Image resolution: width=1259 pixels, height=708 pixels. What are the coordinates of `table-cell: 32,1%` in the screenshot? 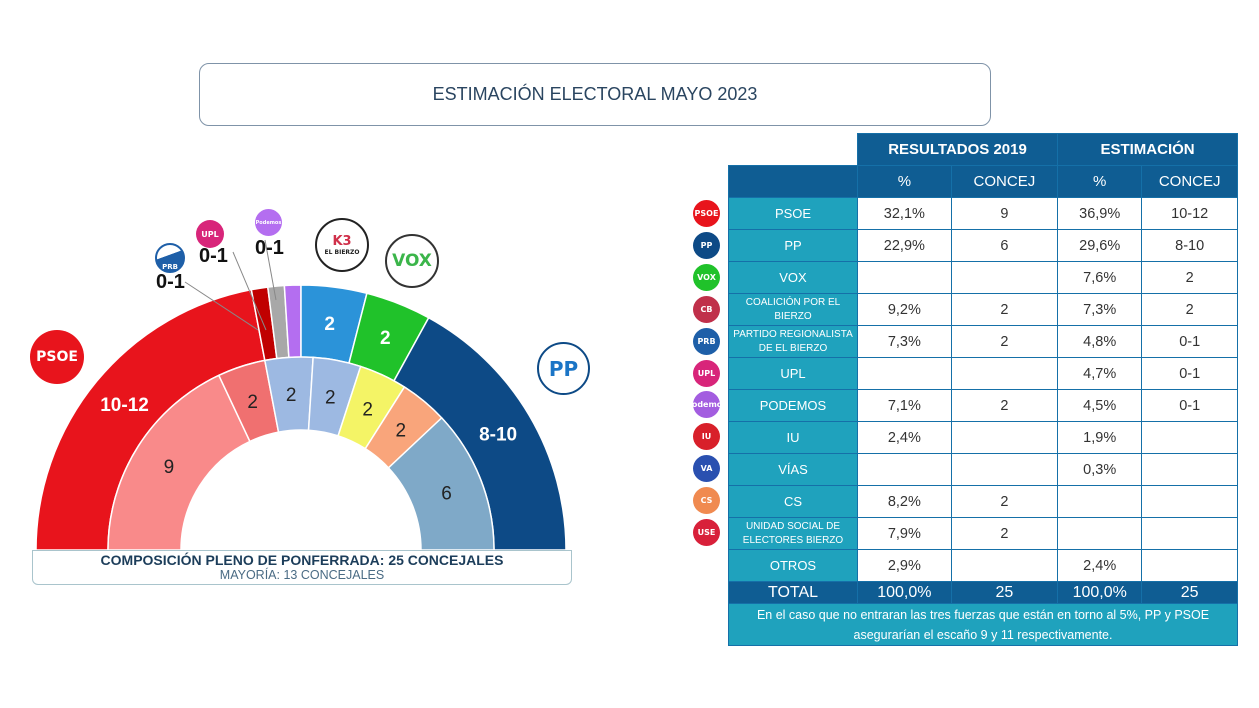 It's located at (904, 213).